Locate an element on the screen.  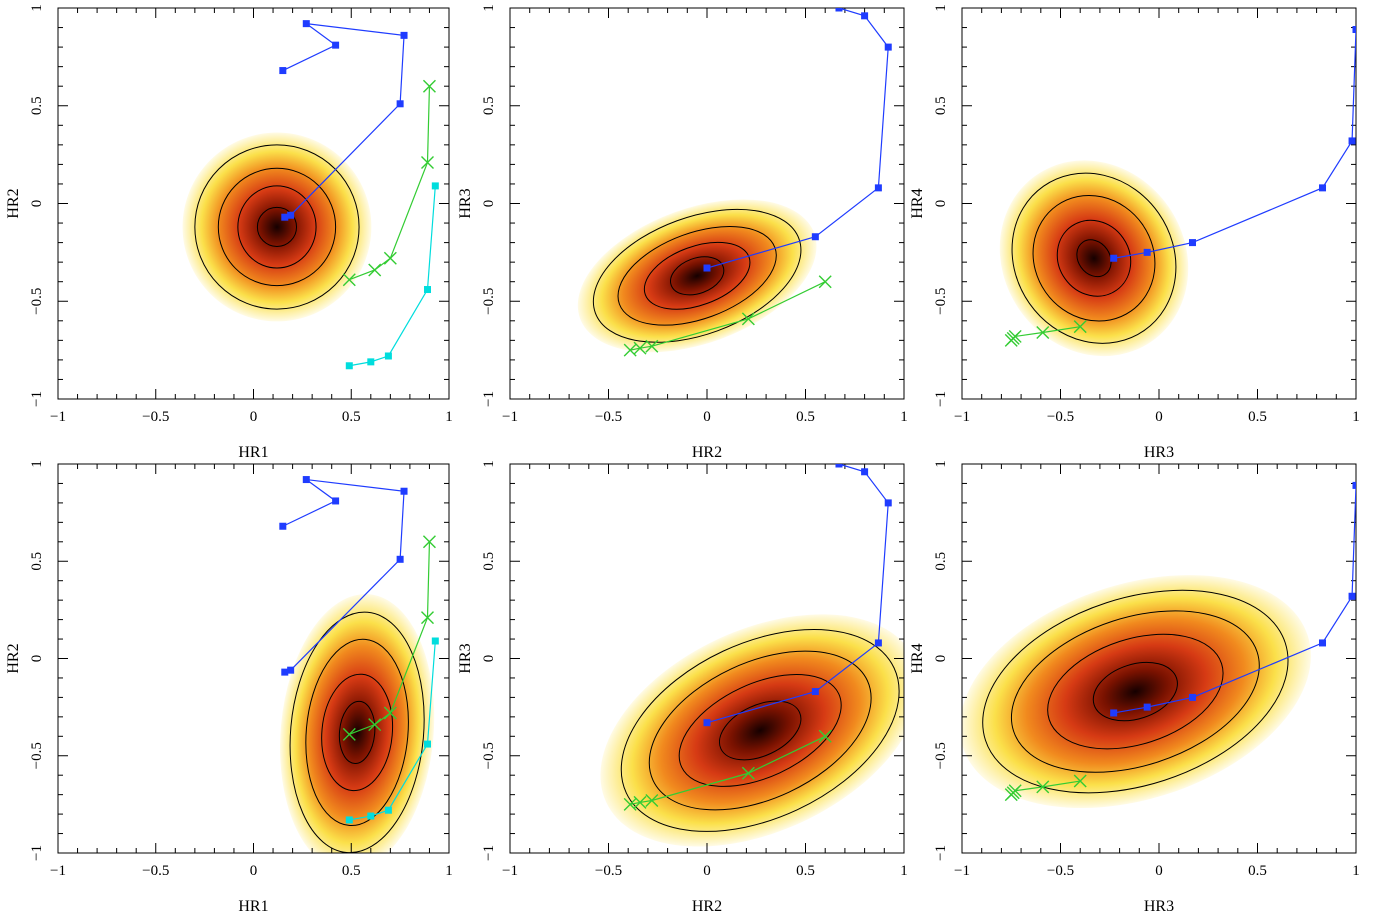
x-axis-label: HR2 is located at coordinates (707, 452).